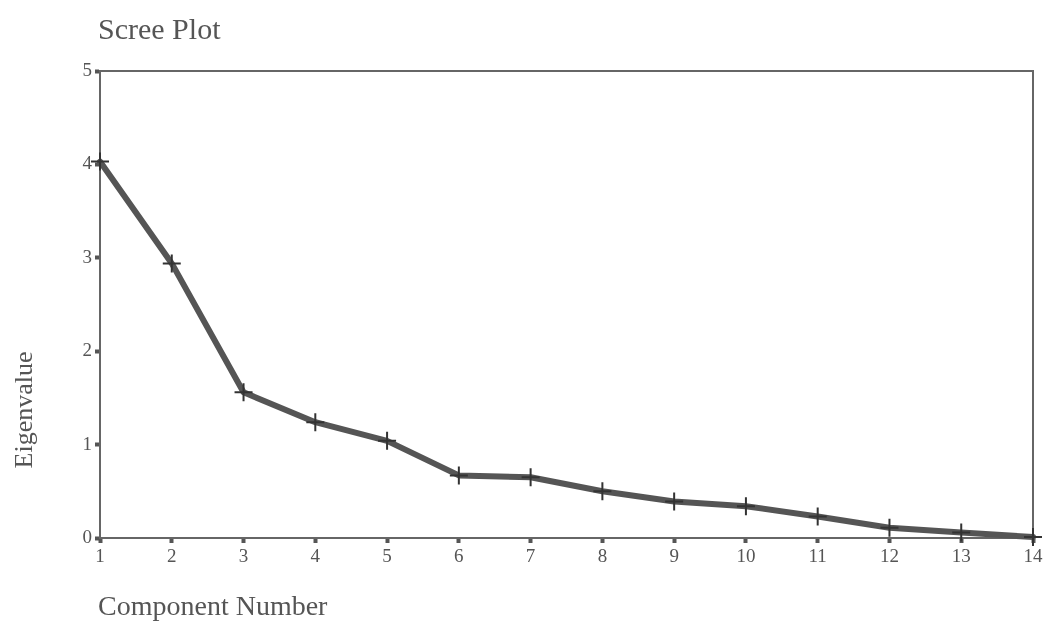  What do you see at coordinates (746, 556) in the screenshot?
I see `x-tick-label: 10` at bounding box center [746, 556].